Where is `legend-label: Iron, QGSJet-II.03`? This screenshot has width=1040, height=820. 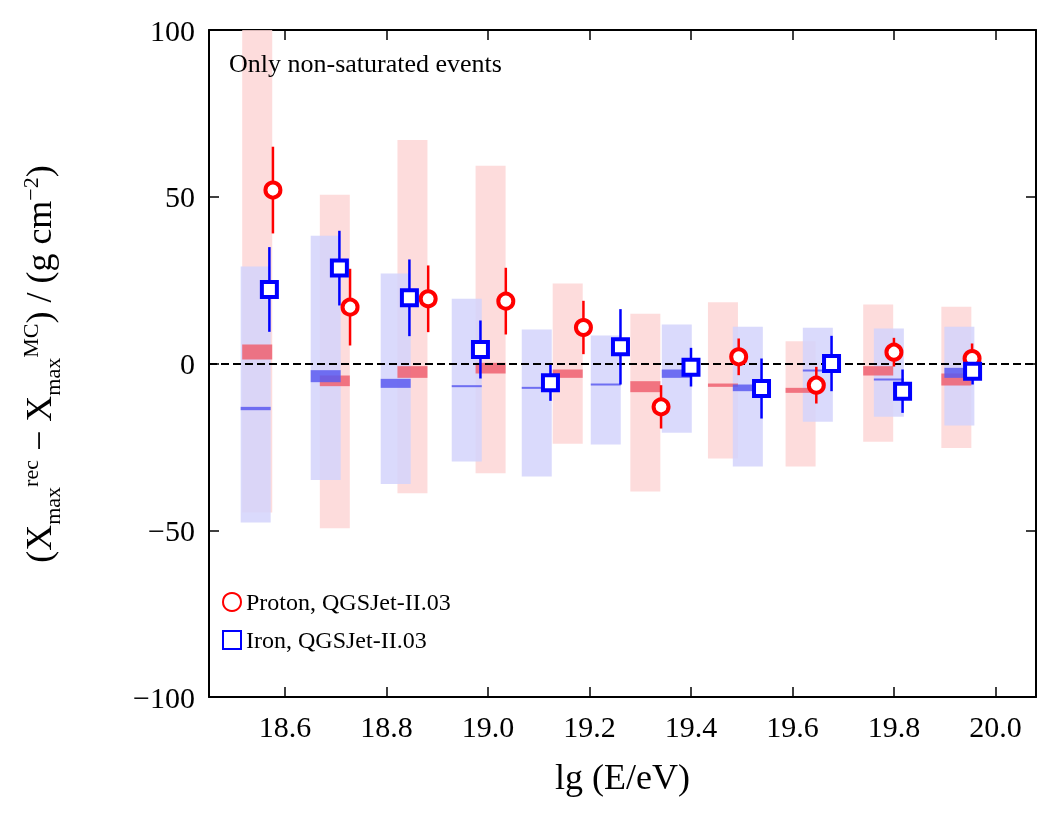 legend-label: Iron, QGSJet-II.03 is located at coordinates (336, 640).